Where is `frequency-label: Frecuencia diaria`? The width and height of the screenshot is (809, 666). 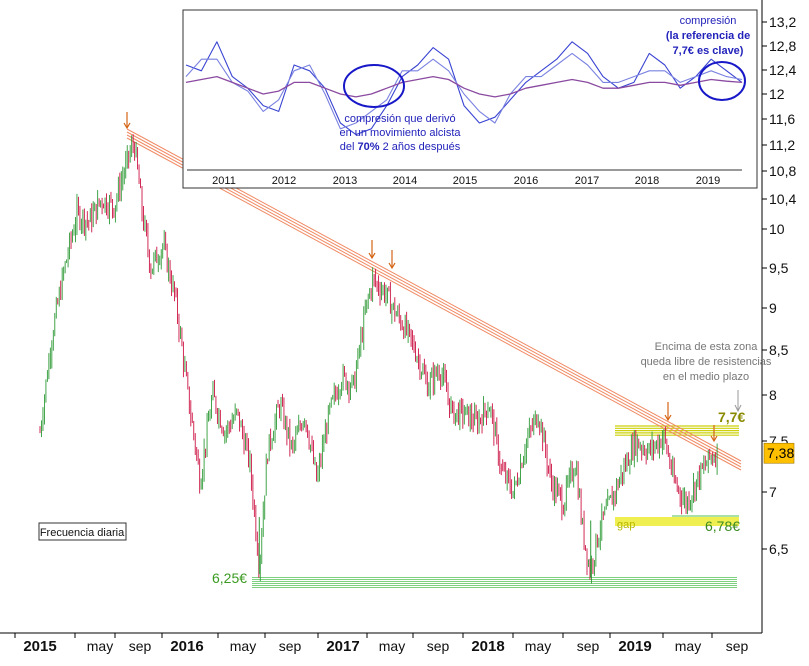
frequency-label: Frecuencia diaria is located at coordinates (82, 533).